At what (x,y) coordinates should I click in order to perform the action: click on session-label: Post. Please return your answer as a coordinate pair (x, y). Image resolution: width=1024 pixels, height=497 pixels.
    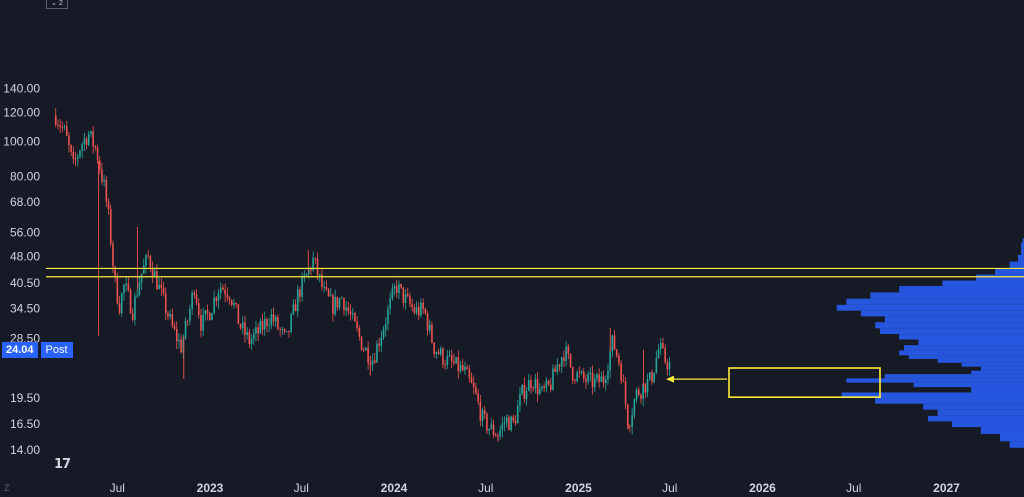
    Looking at the image, I should click on (56, 350).